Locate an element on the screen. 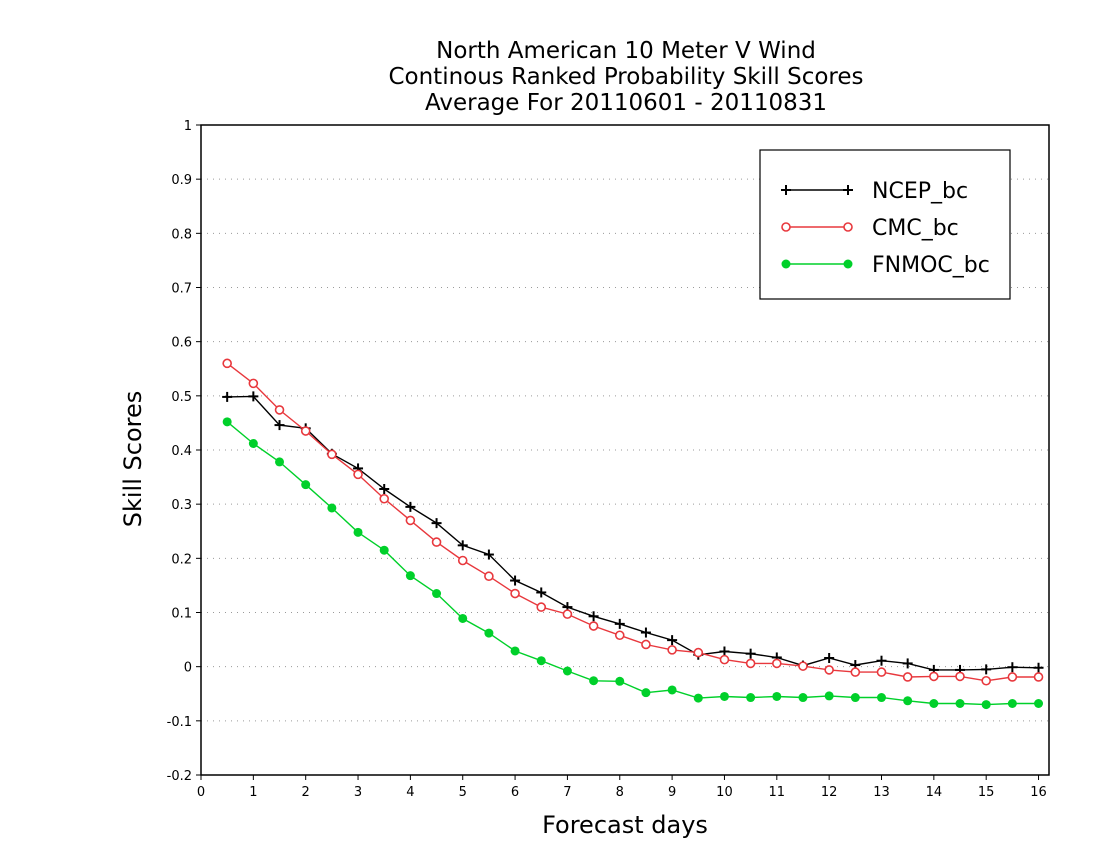  y-tick-label: 0.7 is located at coordinates (181, 289).